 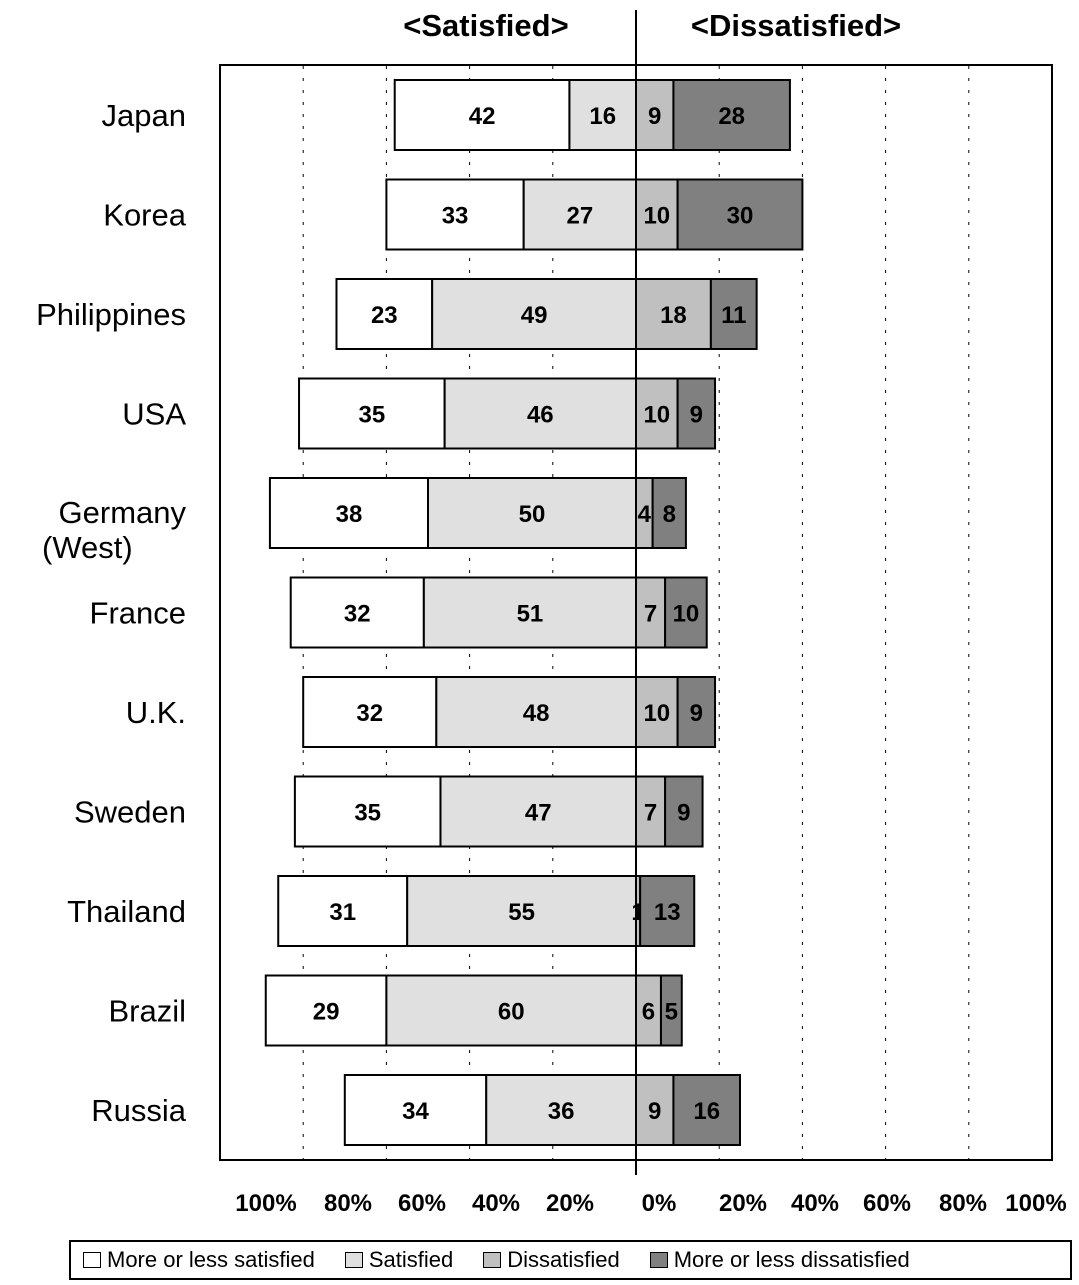 I want to click on data-label: 55, so click(x=521, y=912).